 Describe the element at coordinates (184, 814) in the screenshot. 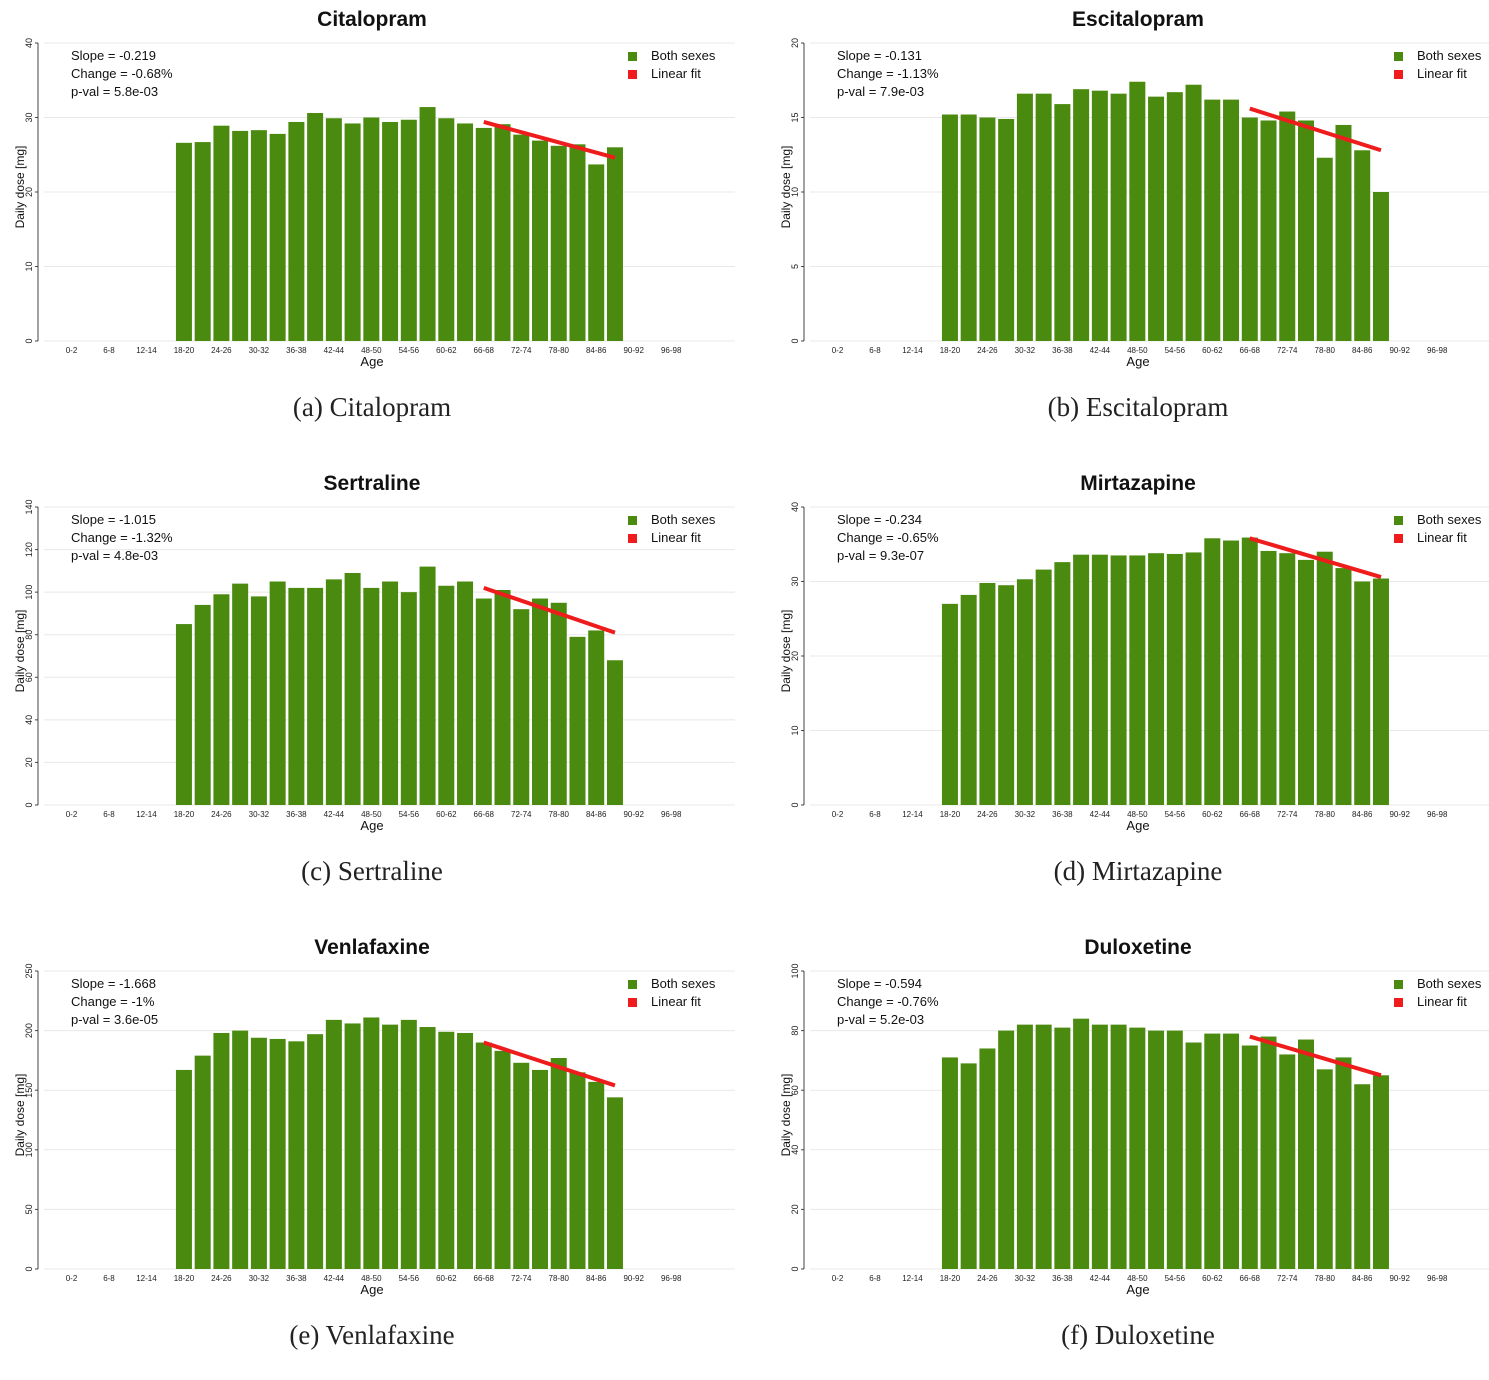

I see `x-tick-label: 18-20` at that location.